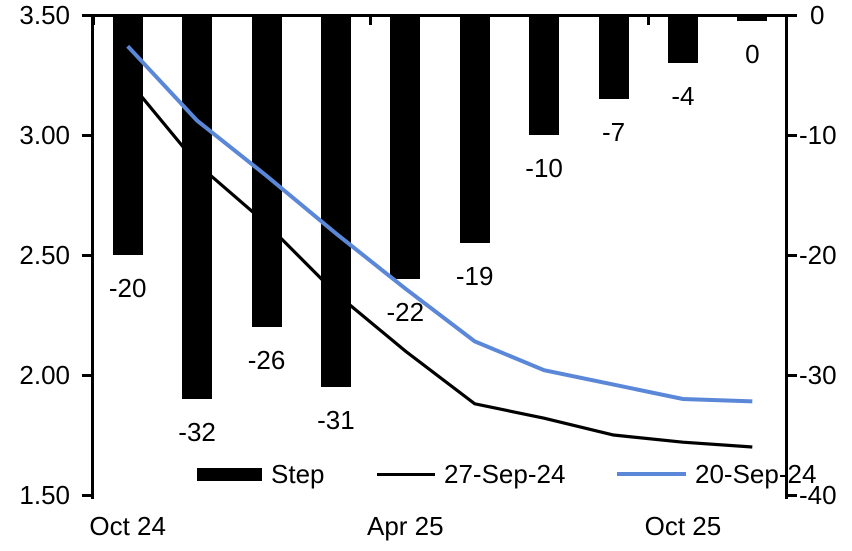 This screenshot has height=551, width=852. What do you see at coordinates (440, 15) in the screenshot?
I see `top-axis-line` at bounding box center [440, 15].